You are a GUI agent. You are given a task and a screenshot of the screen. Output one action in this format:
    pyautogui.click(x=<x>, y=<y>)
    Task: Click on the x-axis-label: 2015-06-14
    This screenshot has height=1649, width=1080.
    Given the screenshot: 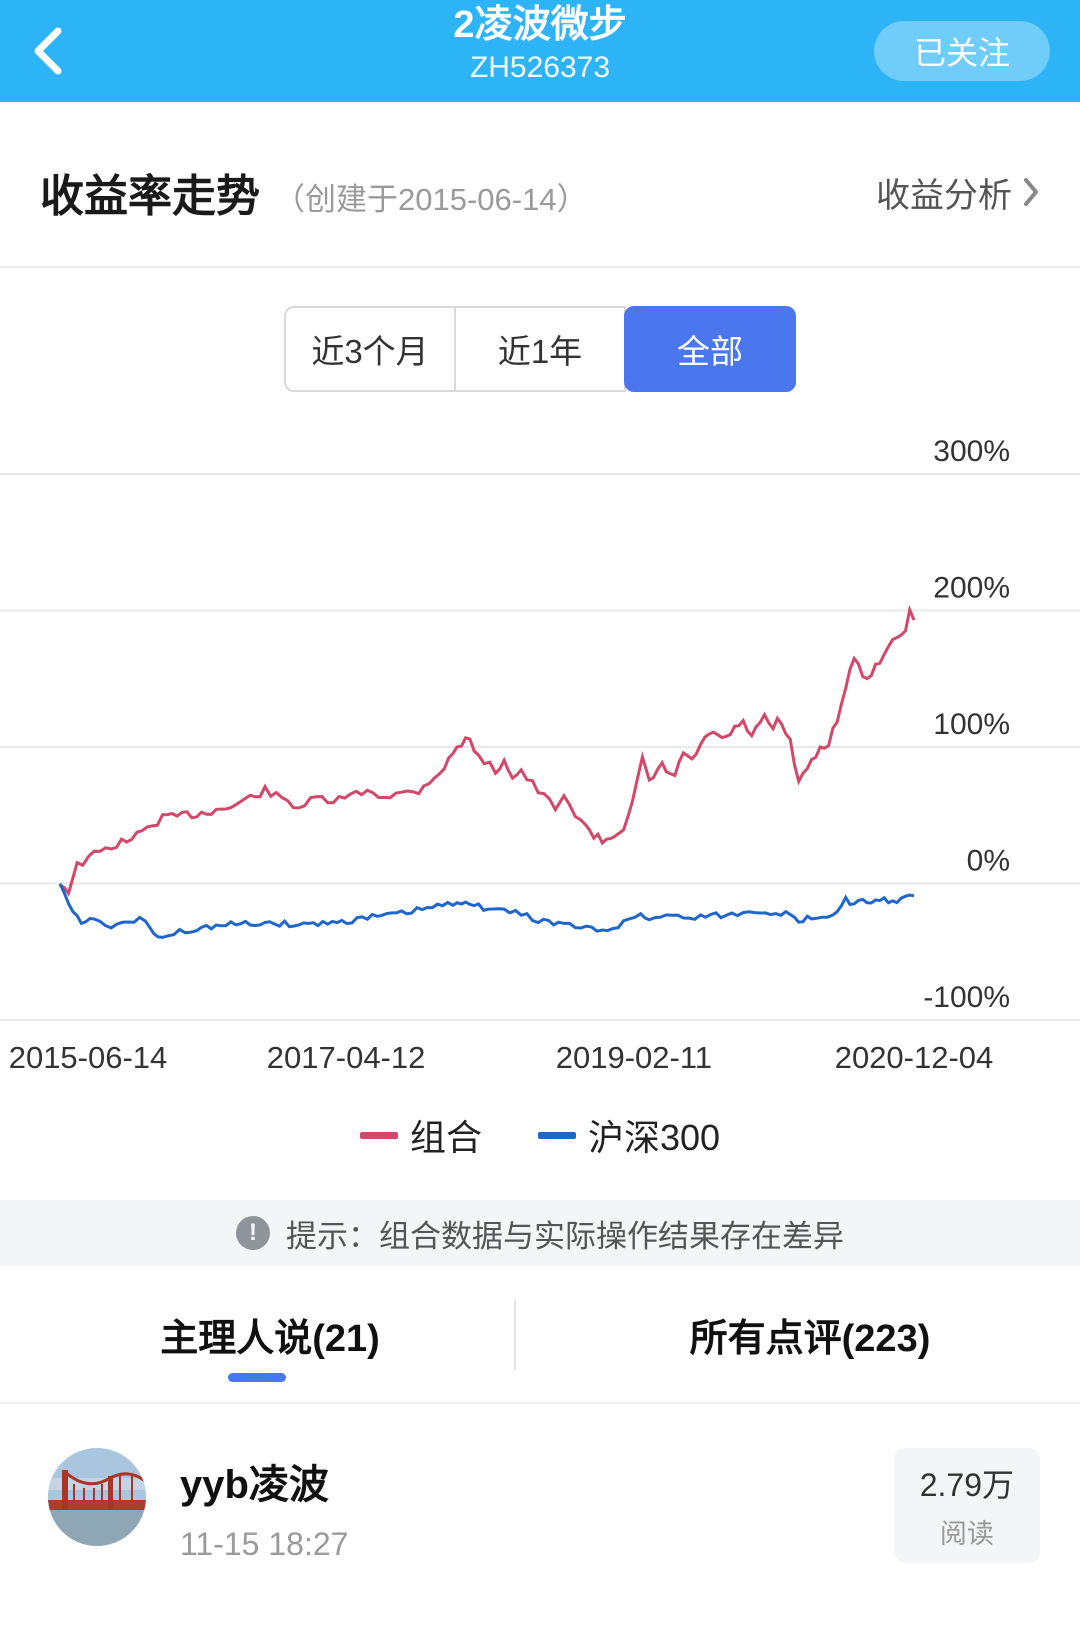 What is the action you would take?
    pyautogui.click(x=88, y=1057)
    